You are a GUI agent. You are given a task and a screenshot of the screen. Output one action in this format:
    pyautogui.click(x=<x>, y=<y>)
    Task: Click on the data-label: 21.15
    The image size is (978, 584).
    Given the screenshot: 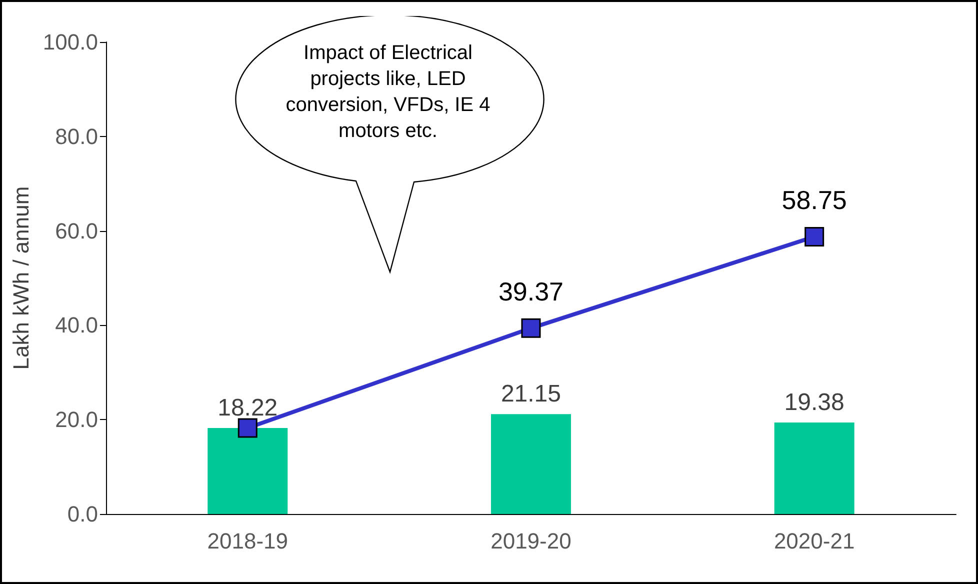 What is the action you would take?
    pyautogui.click(x=531, y=394)
    